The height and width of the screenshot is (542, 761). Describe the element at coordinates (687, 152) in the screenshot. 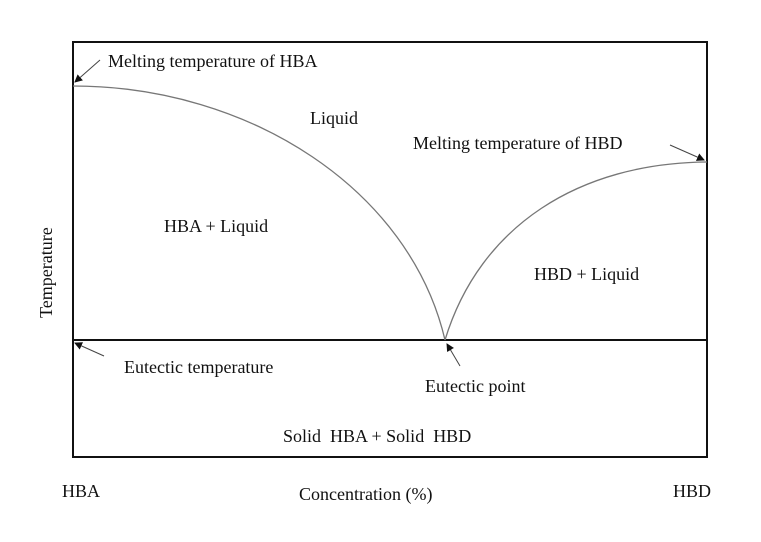

I see `melt-hbd-arrow` at that location.